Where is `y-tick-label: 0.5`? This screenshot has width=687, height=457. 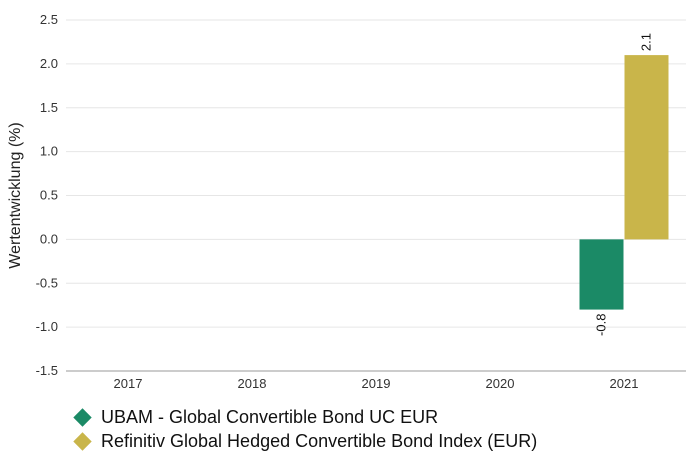 y-tick-label: 0.5 is located at coordinates (49, 195).